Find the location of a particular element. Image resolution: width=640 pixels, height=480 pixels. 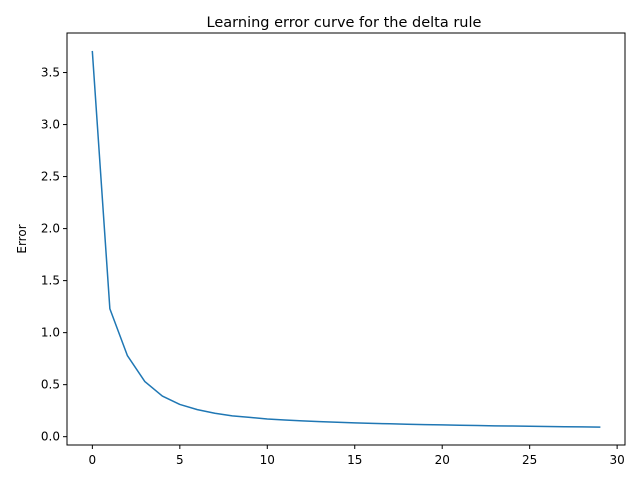

x-tick-label: 30 is located at coordinates (616, 460).